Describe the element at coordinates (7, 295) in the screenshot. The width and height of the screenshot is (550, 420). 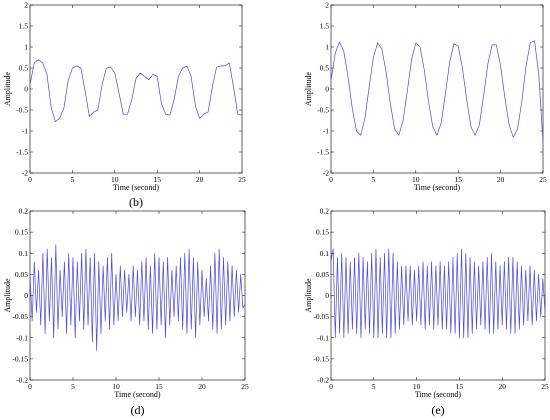
I see `panel-3-y-axis-label: Amplitude` at that location.